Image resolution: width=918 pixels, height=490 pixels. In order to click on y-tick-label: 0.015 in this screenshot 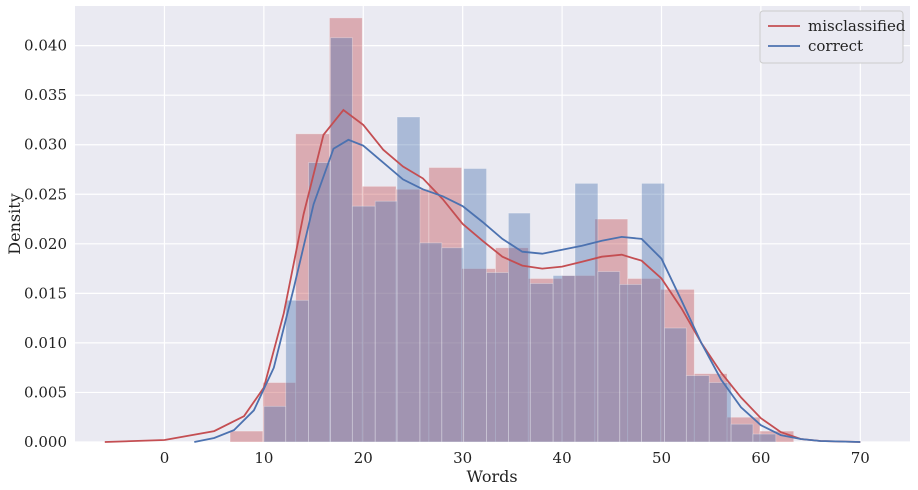, I will do `click(45, 293)`.